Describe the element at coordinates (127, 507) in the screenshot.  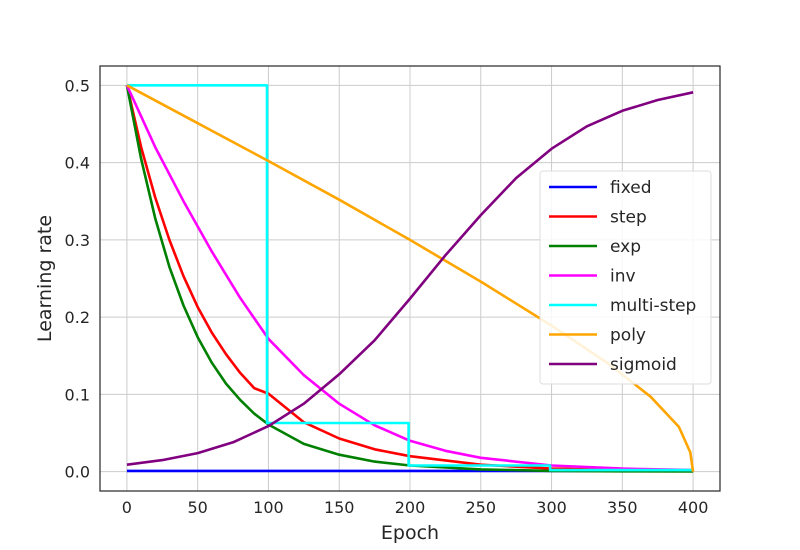
I see `x-tick-label: 0` at that location.